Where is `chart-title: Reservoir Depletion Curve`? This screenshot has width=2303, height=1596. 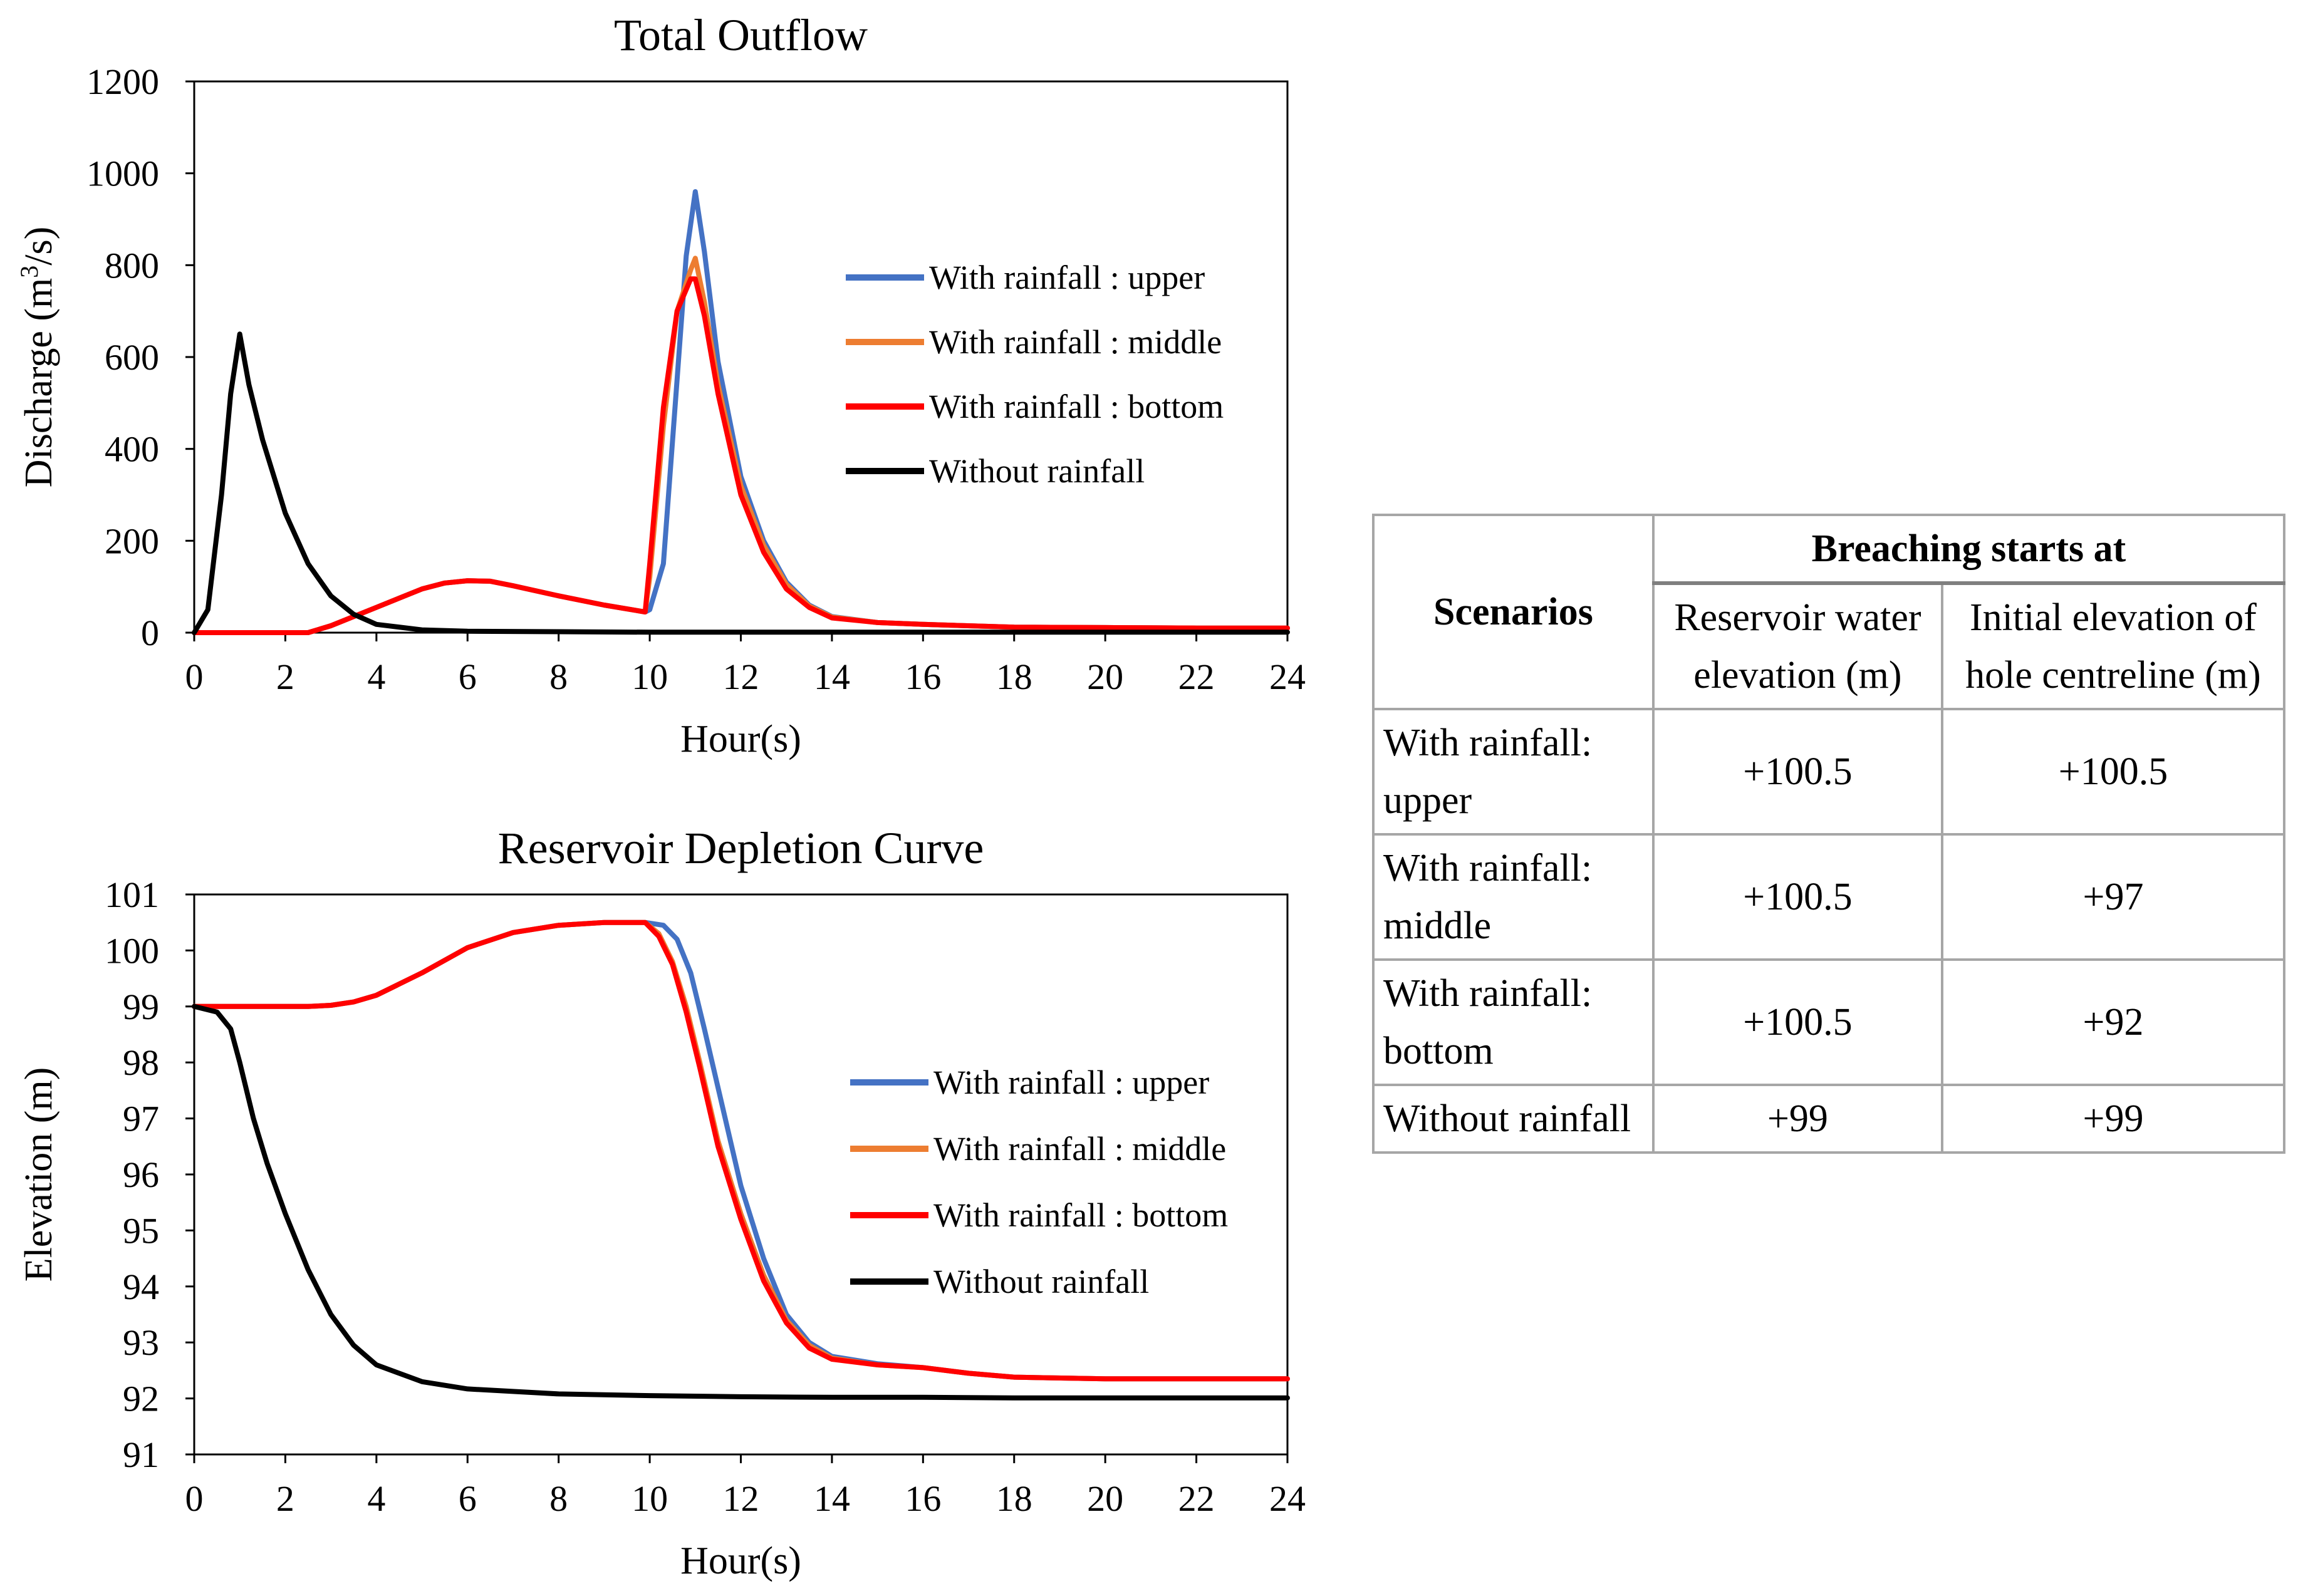
chart-title: Reservoir Depletion Curve is located at coordinates (741, 848).